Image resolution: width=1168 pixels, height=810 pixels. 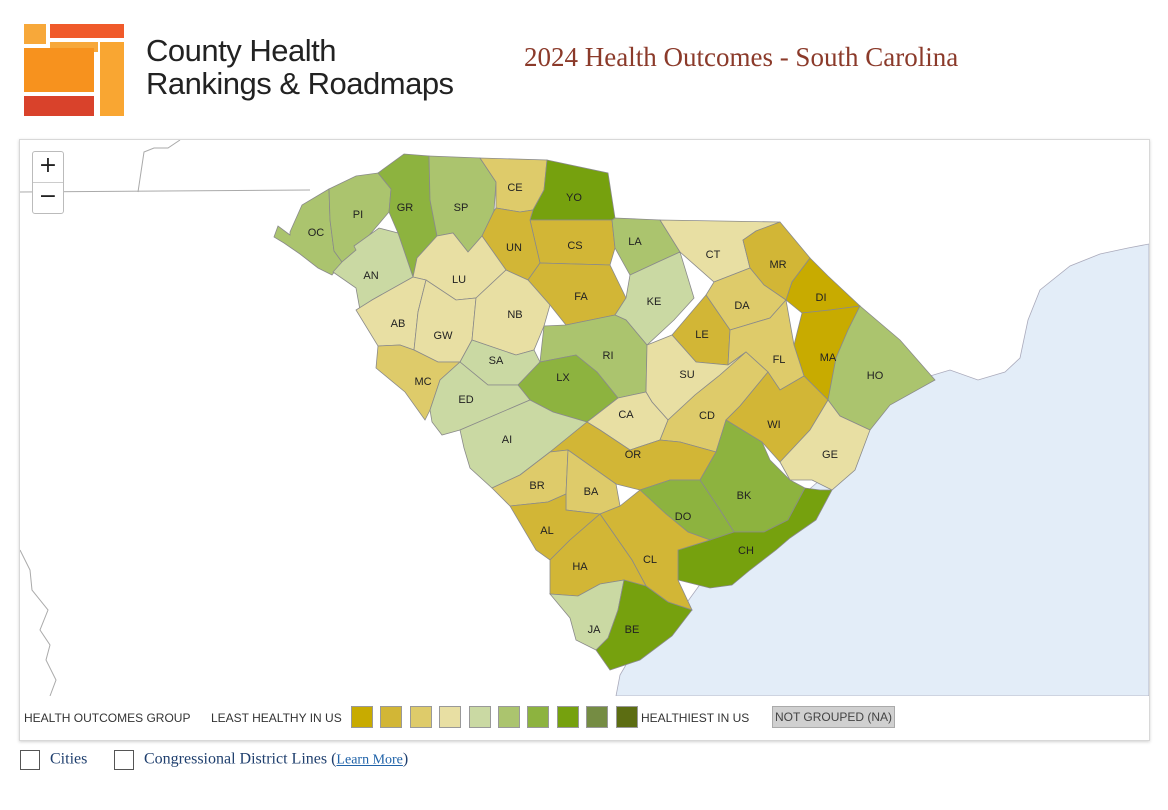 I want to click on county-label-ge: GE, so click(x=830, y=455).